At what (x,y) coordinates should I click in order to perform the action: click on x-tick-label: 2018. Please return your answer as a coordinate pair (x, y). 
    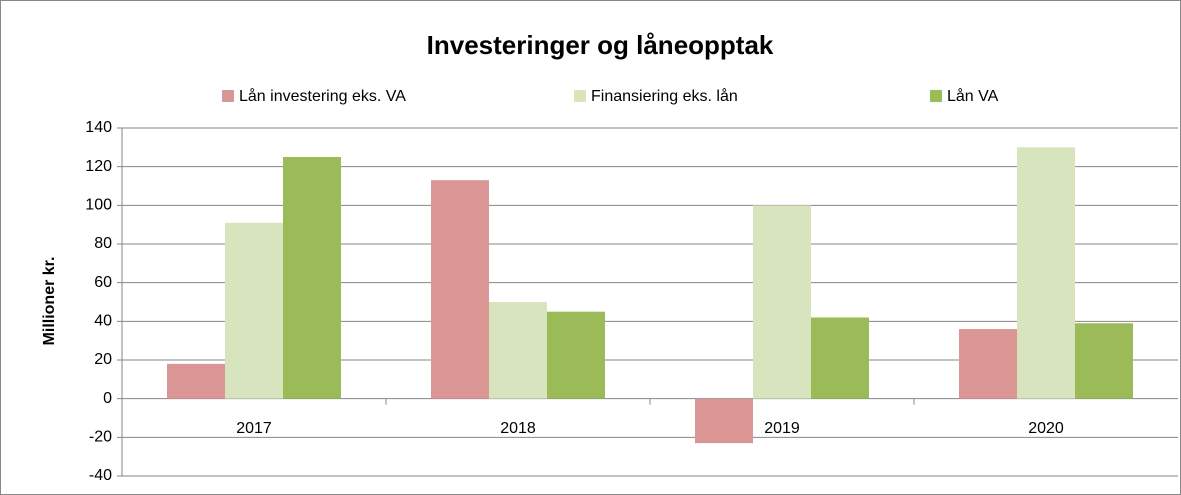
    Looking at the image, I should click on (518, 428).